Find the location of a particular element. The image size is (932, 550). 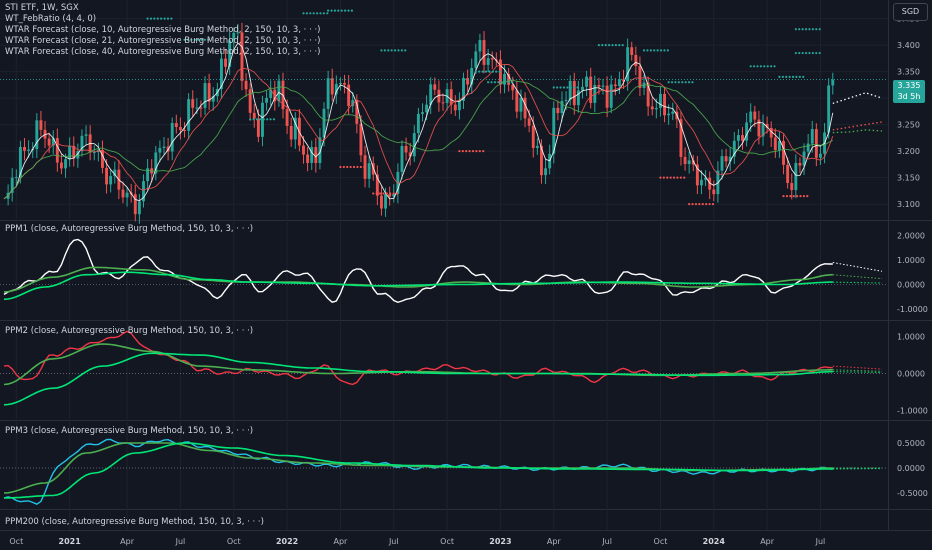

forecast-line-slow is located at coordinates (857, 131).